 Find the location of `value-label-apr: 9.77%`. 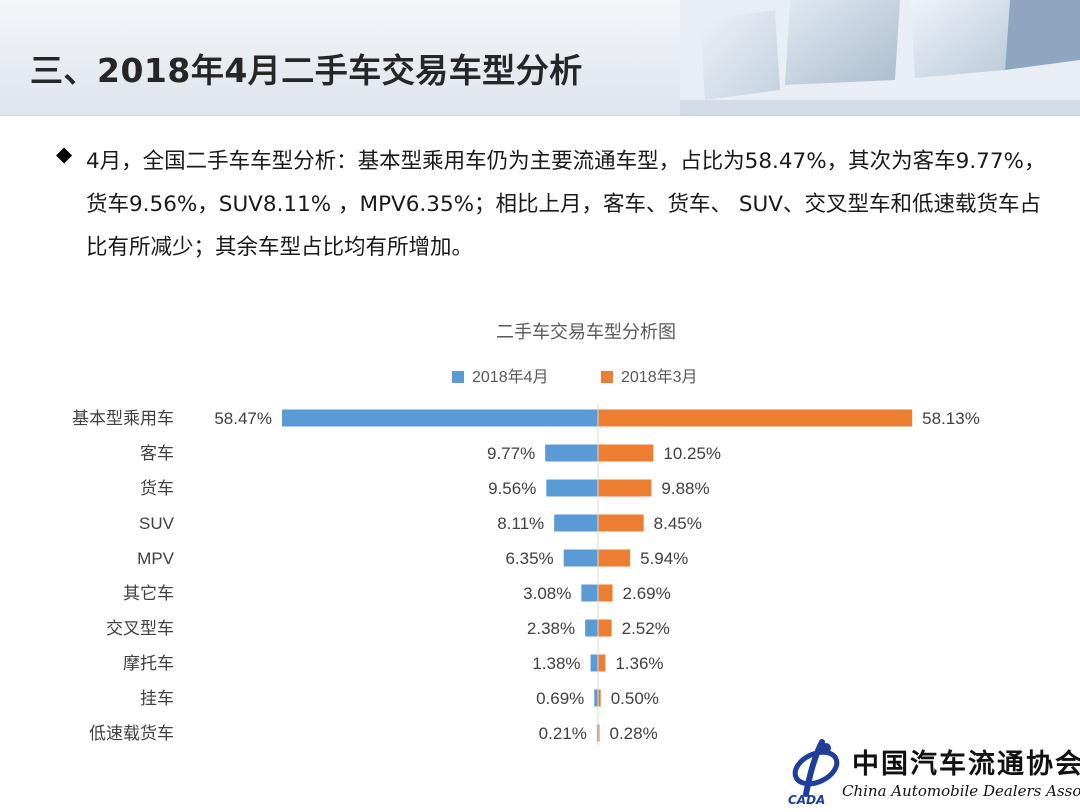

value-label-apr: 9.77% is located at coordinates (511, 453).